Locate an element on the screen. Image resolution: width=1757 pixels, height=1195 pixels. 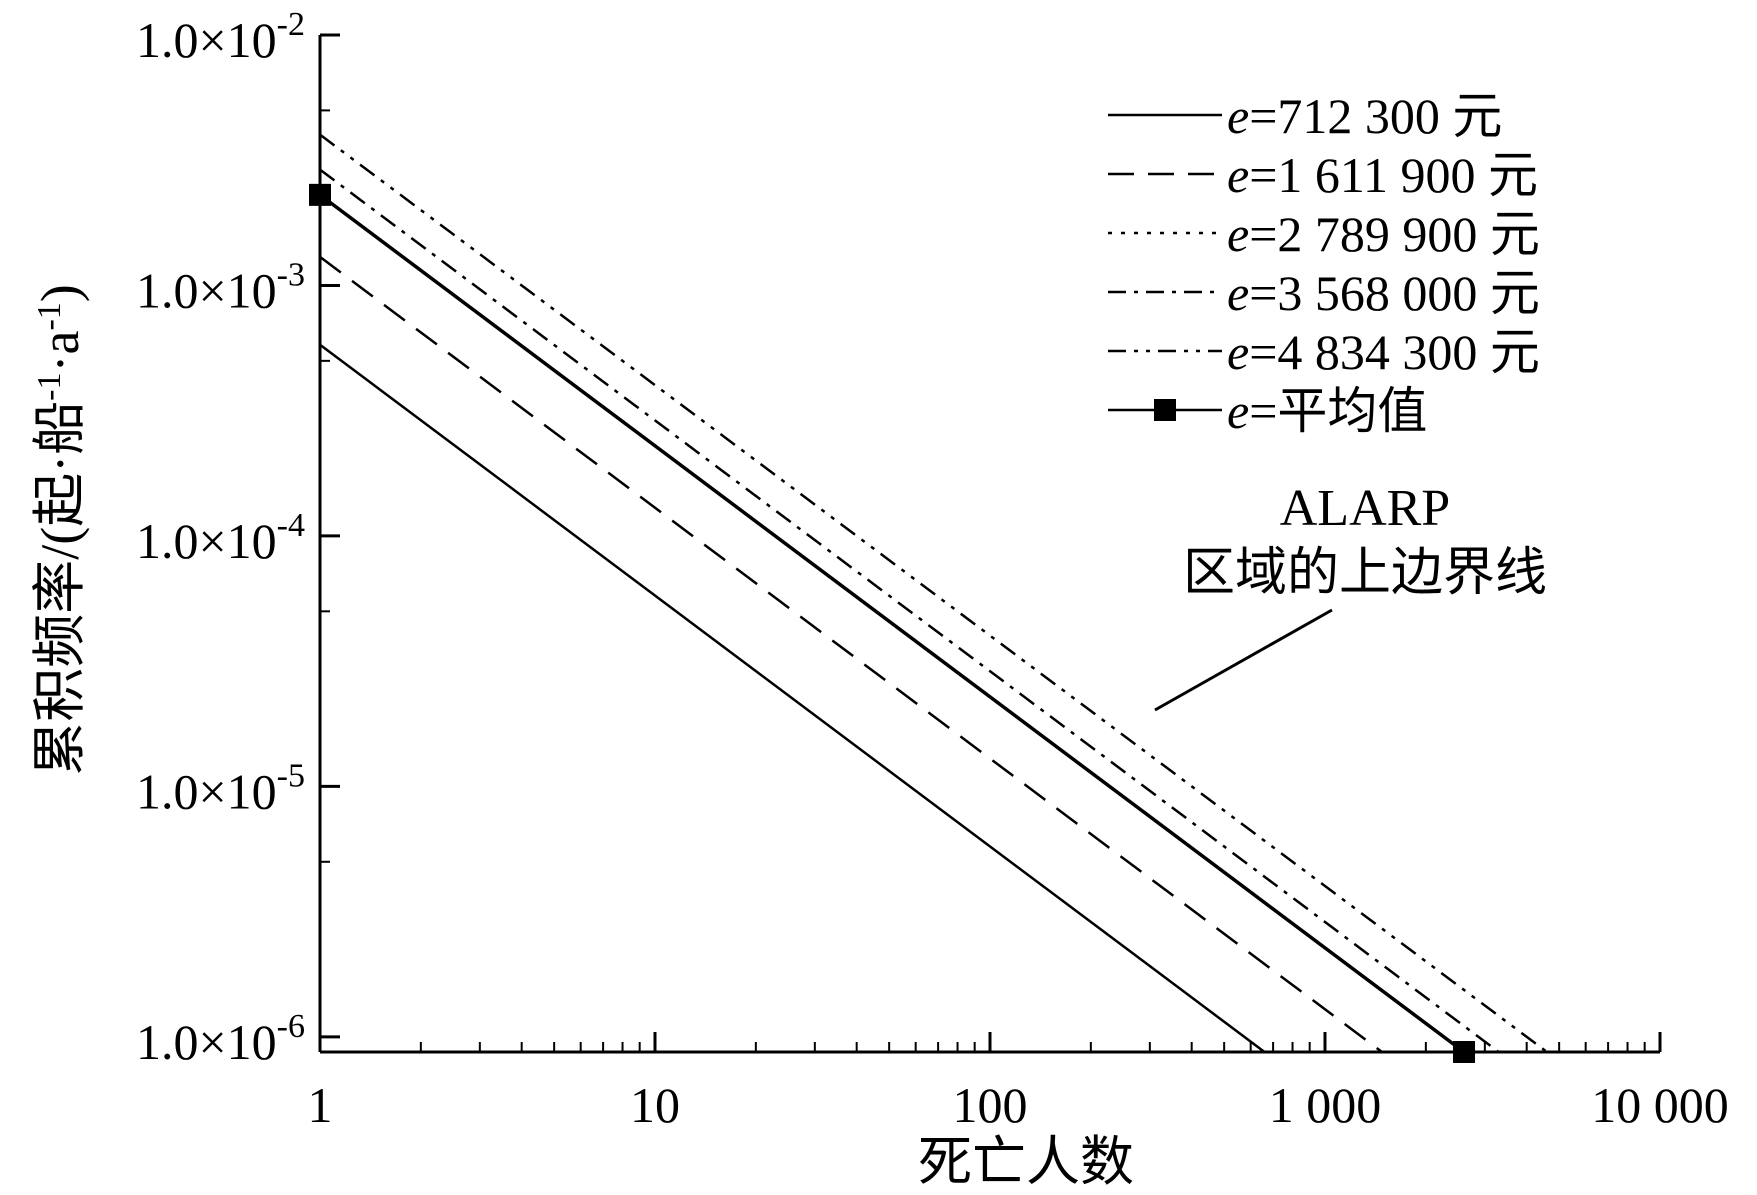
y-tick-label: 1.0×10⁻² is located at coordinates (220, 37).